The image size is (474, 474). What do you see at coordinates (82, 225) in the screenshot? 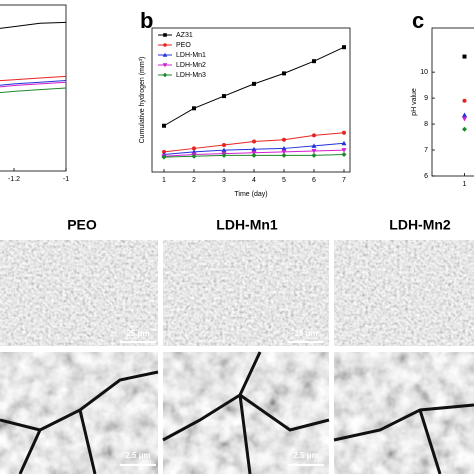
I see `column-title: PEO` at bounding box center [82, 225].